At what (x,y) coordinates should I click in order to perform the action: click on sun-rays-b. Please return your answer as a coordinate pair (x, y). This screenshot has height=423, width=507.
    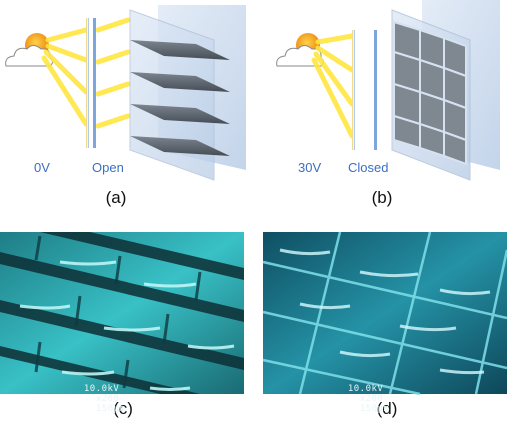
    Looking at the image, I should click on (333, 86).